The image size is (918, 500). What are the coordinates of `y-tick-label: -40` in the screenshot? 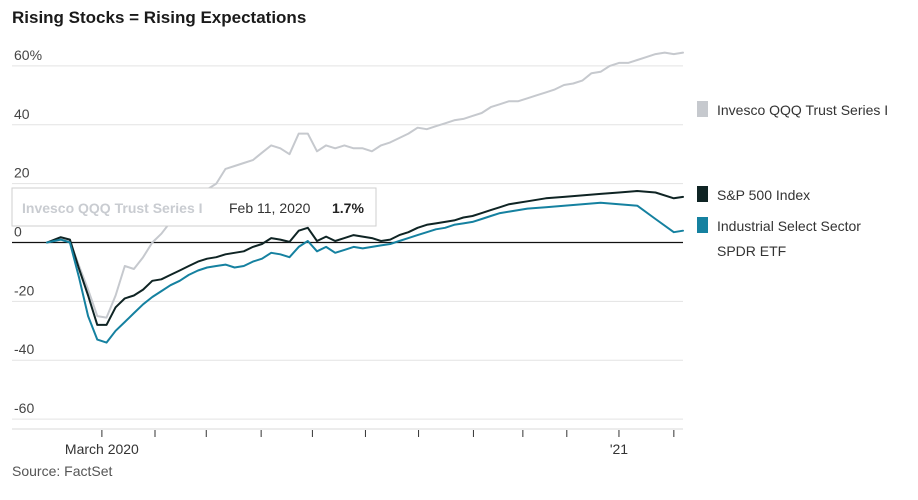 It's located at (24, 349).